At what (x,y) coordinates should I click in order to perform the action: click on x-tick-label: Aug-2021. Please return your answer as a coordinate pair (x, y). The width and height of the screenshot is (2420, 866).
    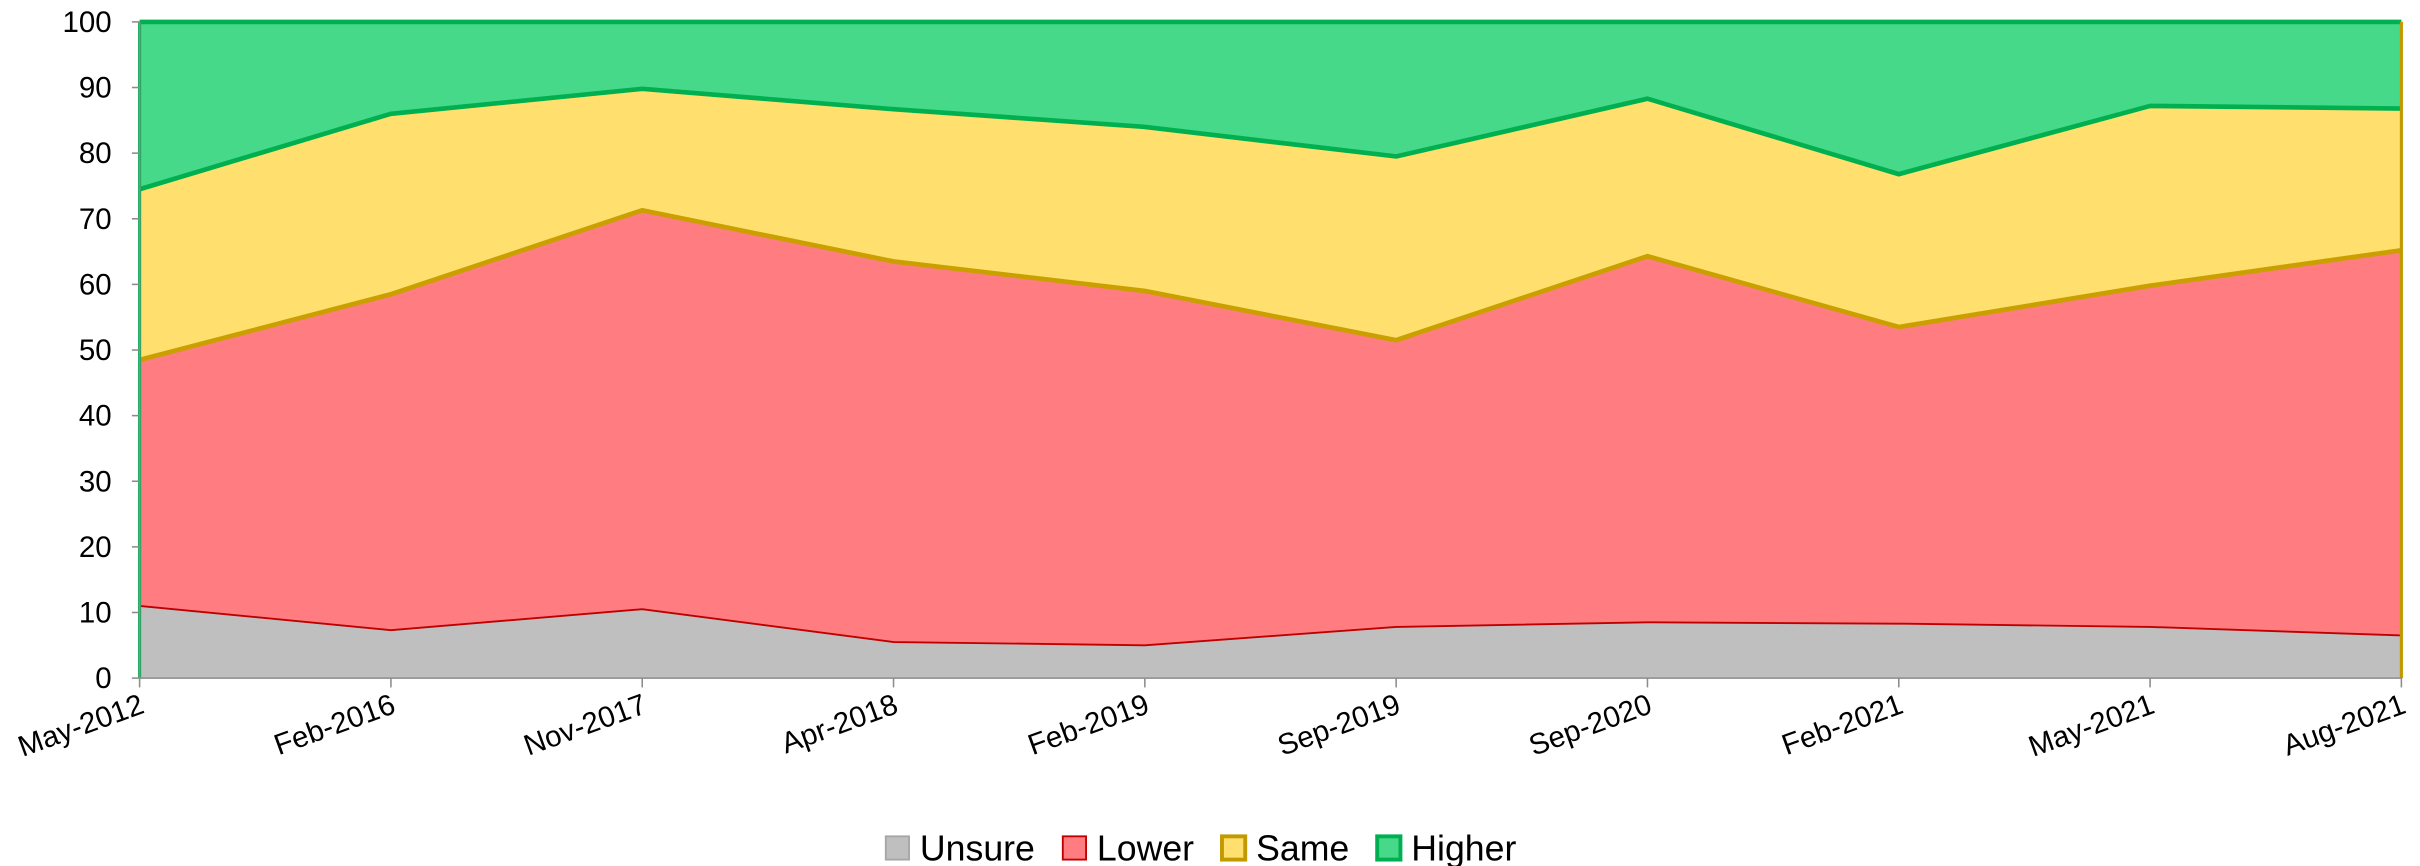
    Looking at the image, I should click on (2344, 725).